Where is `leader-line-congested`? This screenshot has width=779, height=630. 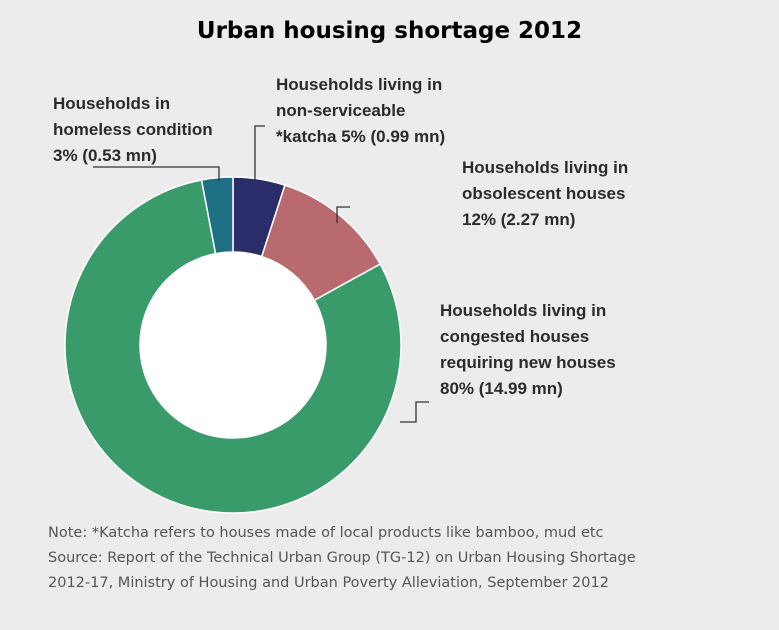 leader-line-congested is located at coordinates (414, 412).